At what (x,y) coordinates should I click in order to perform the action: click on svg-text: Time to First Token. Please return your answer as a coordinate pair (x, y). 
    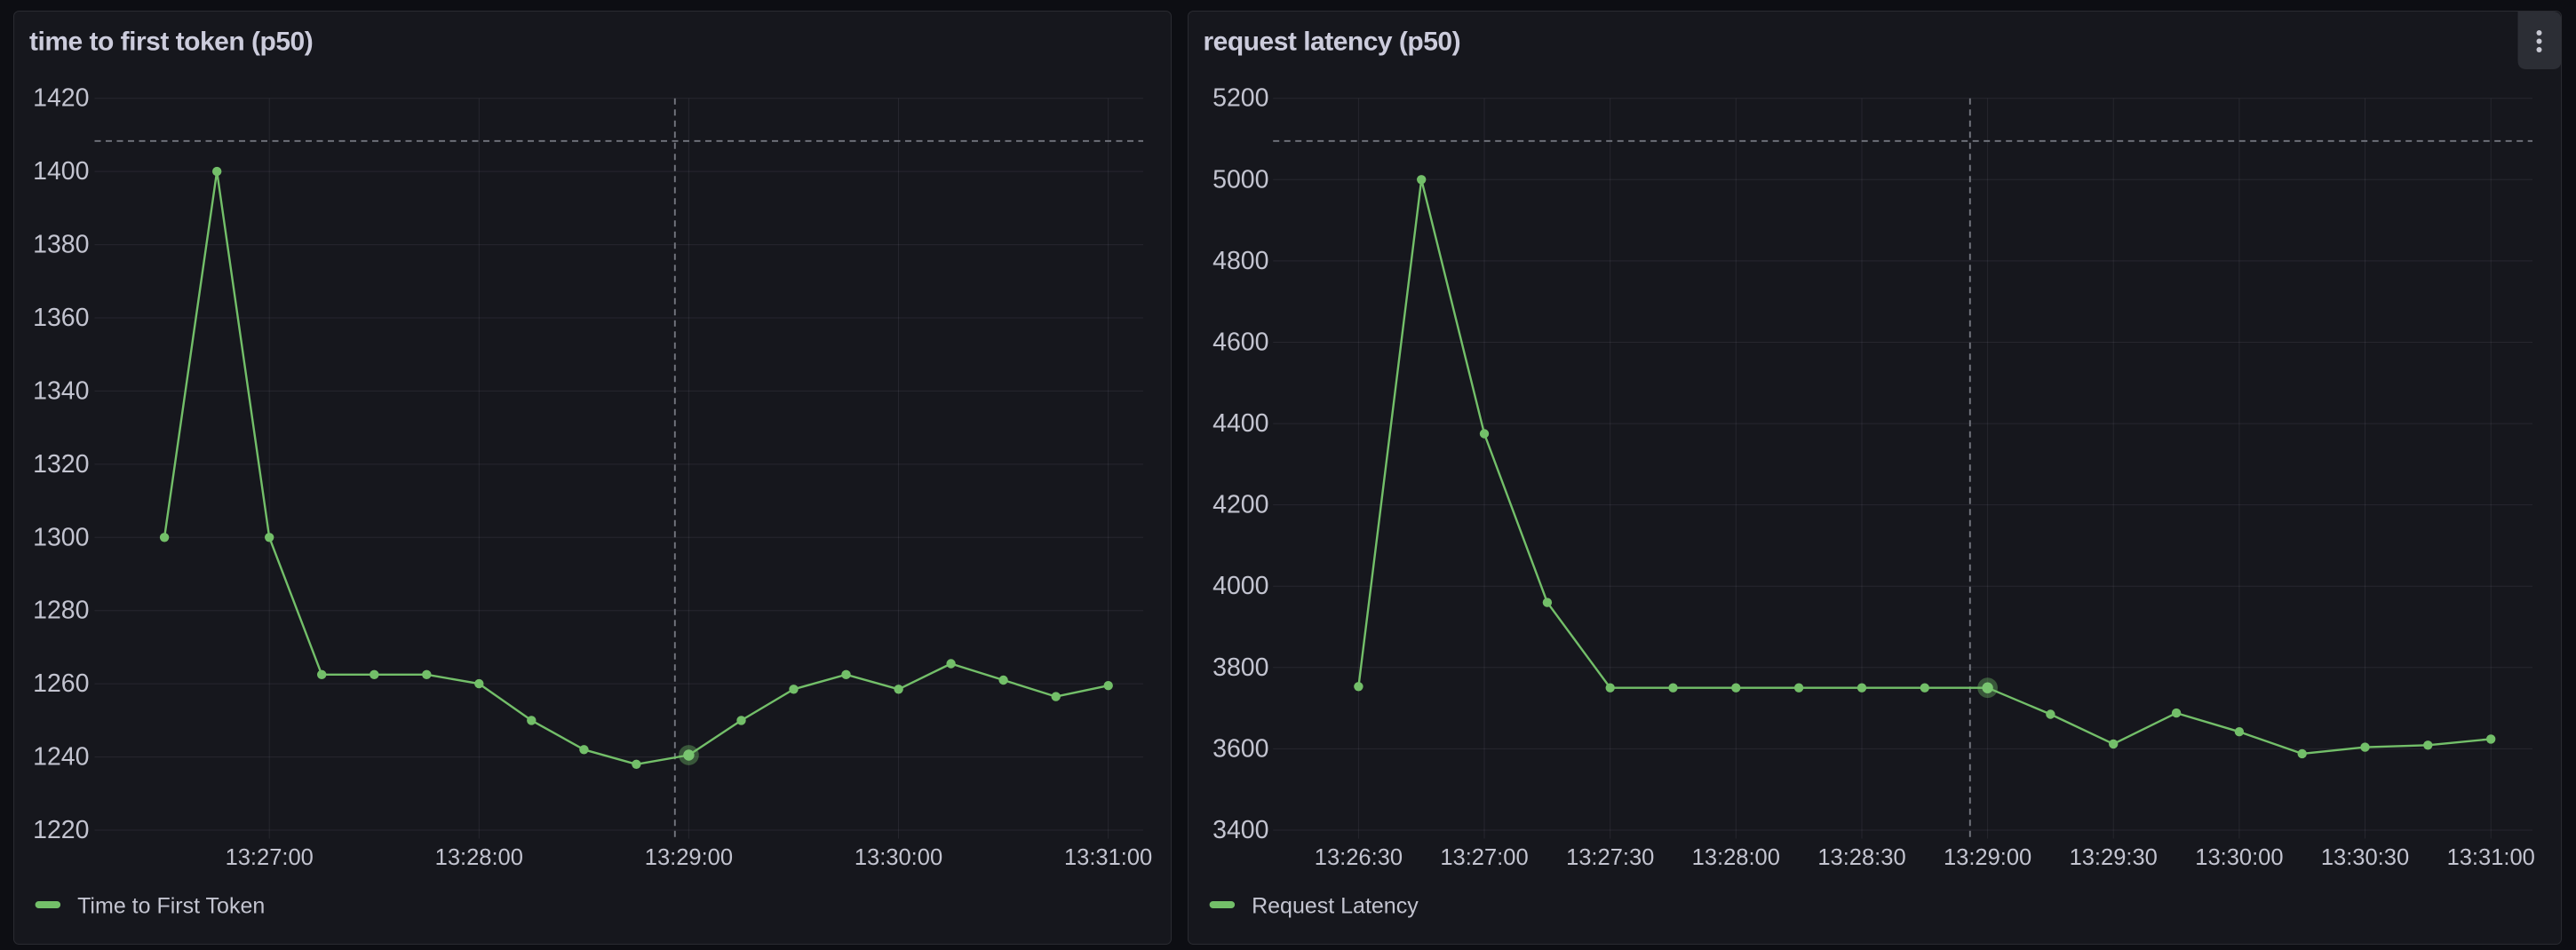
    Looking at the image, I should click on (171, 906).